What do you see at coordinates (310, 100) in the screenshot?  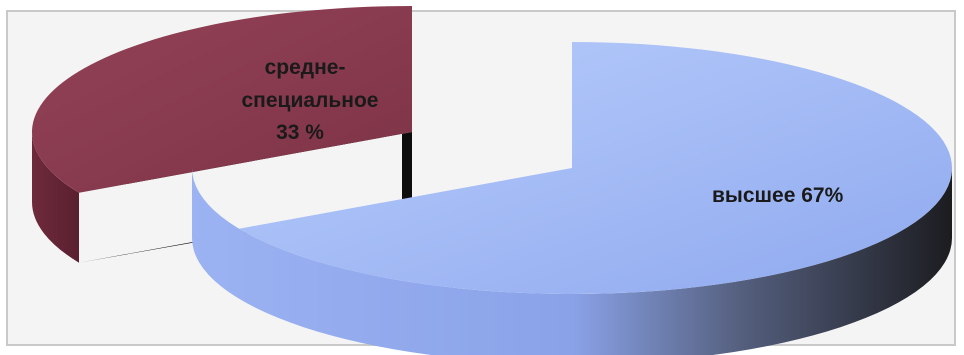 I see `label-secondary-line2: специальное` at bounding box center [310, 100].